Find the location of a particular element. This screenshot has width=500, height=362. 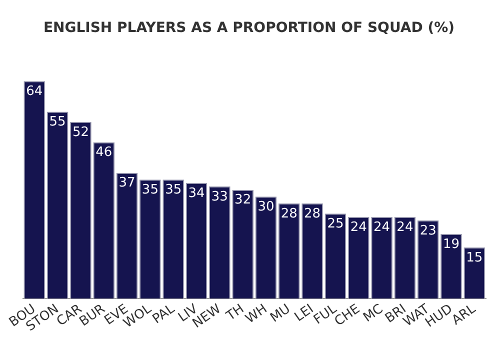

data-label: 19 is located at coordinates (451, 244).